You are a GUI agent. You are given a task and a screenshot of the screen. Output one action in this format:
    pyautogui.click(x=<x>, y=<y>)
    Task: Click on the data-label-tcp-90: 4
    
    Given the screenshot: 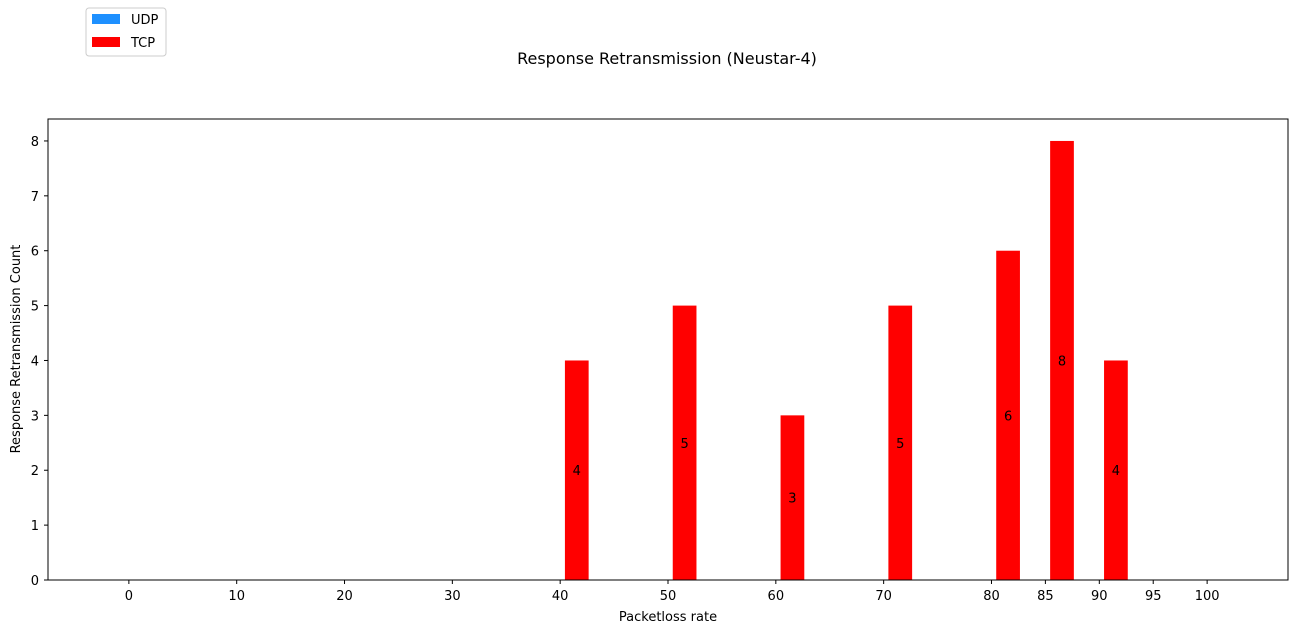 What is the action you would take?
    pyautogui.click(x=1116, y=471)
    